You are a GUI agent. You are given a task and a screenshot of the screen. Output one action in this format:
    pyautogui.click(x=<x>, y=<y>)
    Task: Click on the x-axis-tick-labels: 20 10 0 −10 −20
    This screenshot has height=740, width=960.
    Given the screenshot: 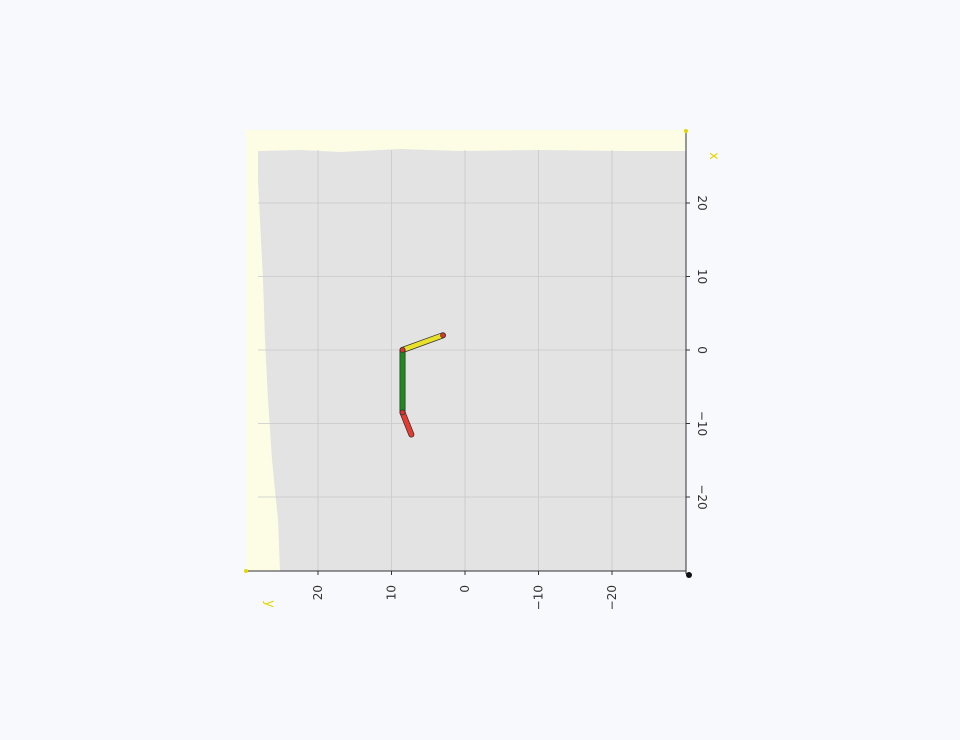 What is the action you would take?
    pyautogui.click(x=697, y=352)
    